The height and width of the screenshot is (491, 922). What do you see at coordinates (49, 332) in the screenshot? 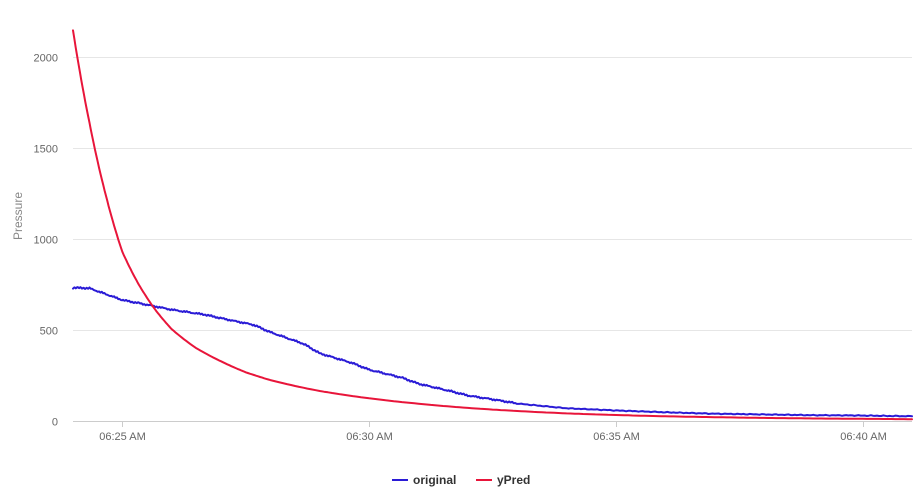
I see `y-tick-label: 500` at bounding box center [49, 332].